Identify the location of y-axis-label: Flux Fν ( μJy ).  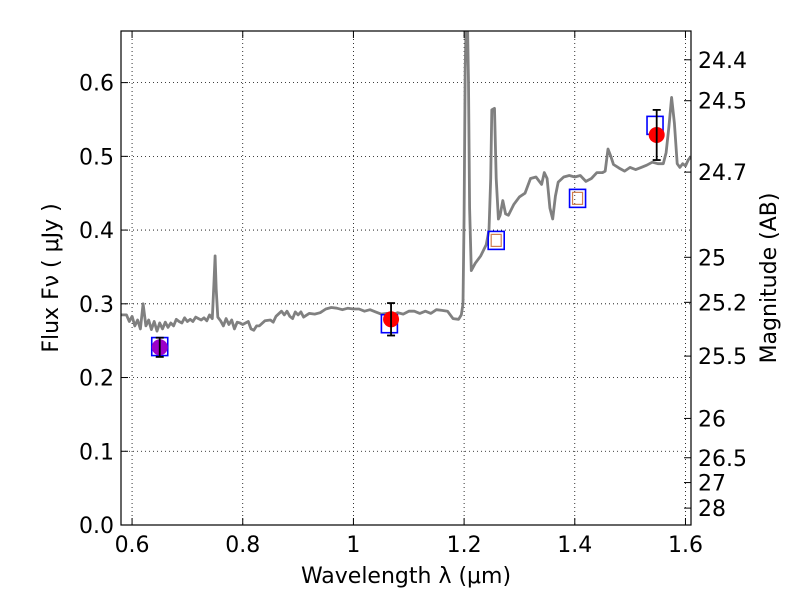
(51, 277).